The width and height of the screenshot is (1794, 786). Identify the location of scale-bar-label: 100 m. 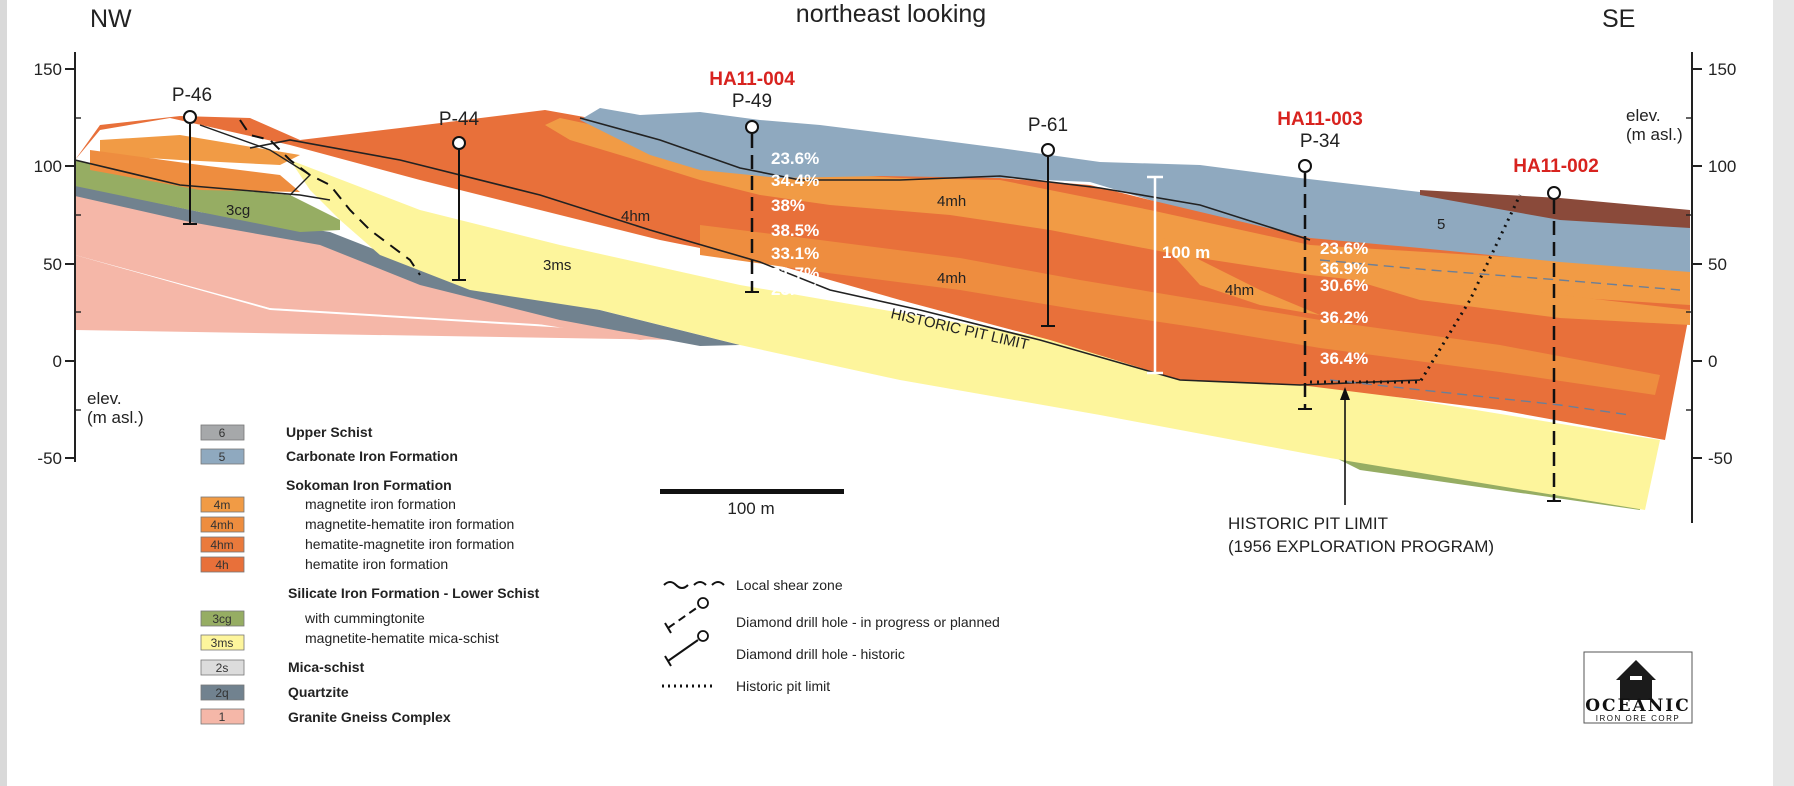
(750, 508).